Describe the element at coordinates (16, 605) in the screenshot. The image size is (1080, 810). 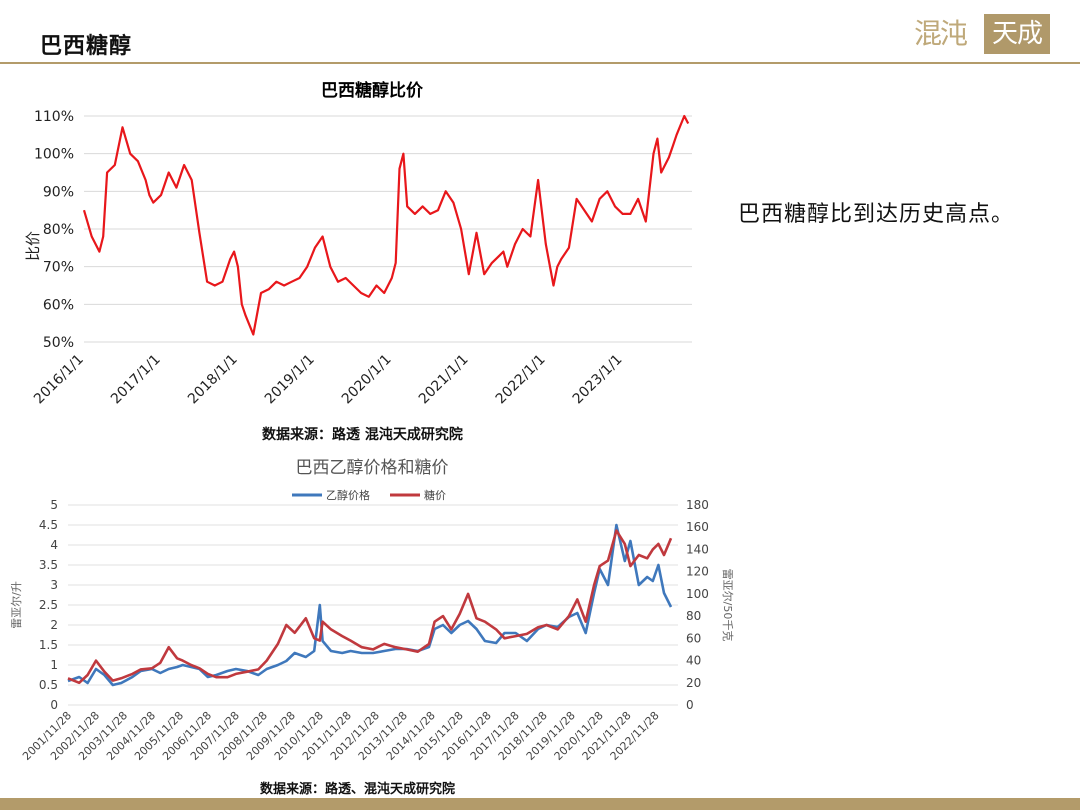
I see `chart2-ylabel: 雷亚尔/升` at that location.